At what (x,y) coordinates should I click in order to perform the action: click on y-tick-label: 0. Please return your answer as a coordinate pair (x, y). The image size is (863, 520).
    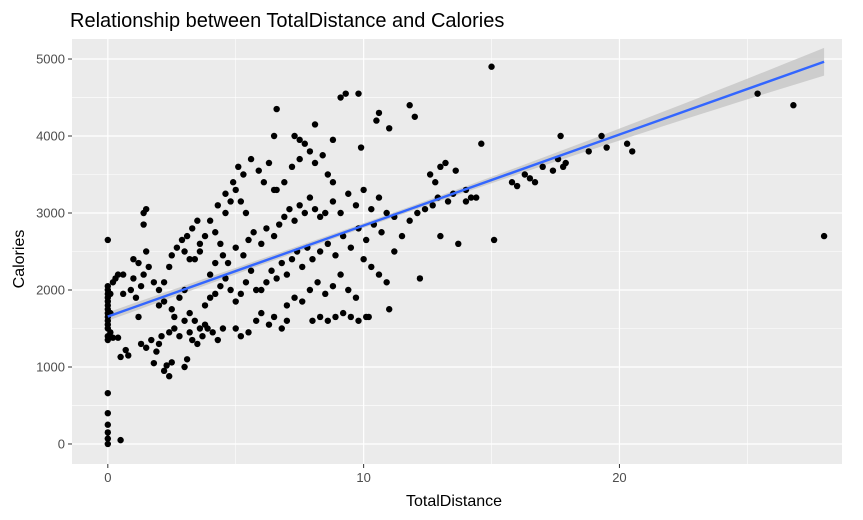
    Looking at the image, I should click on (61, 443).